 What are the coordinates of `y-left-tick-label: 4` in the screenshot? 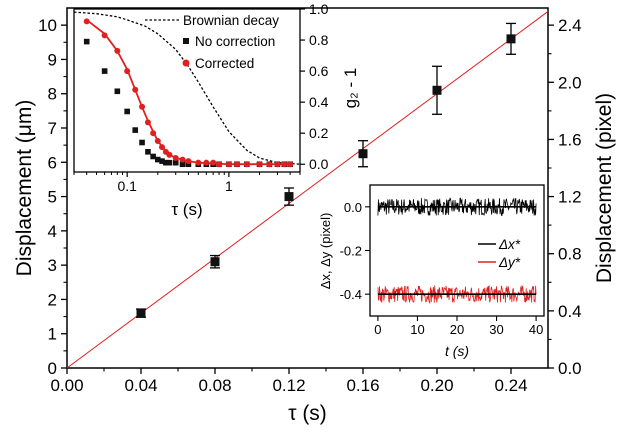 It's located at (52, 231).